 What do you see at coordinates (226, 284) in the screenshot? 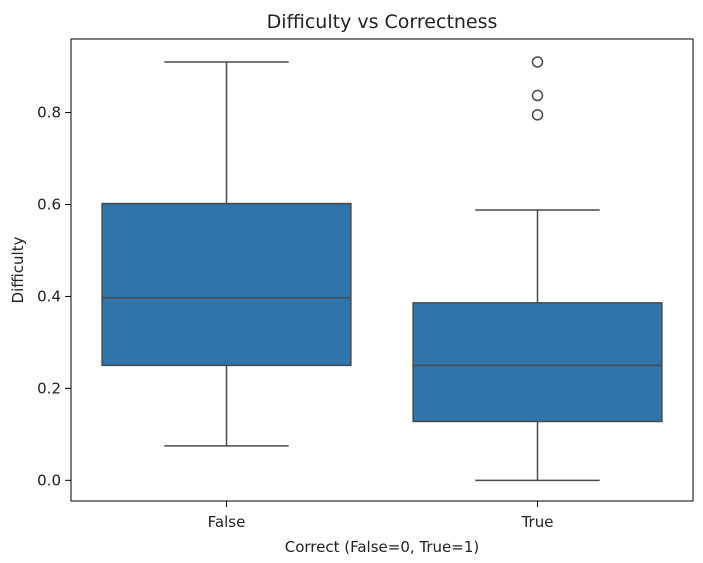
I see `box-false` at bounding box center [226, 284].